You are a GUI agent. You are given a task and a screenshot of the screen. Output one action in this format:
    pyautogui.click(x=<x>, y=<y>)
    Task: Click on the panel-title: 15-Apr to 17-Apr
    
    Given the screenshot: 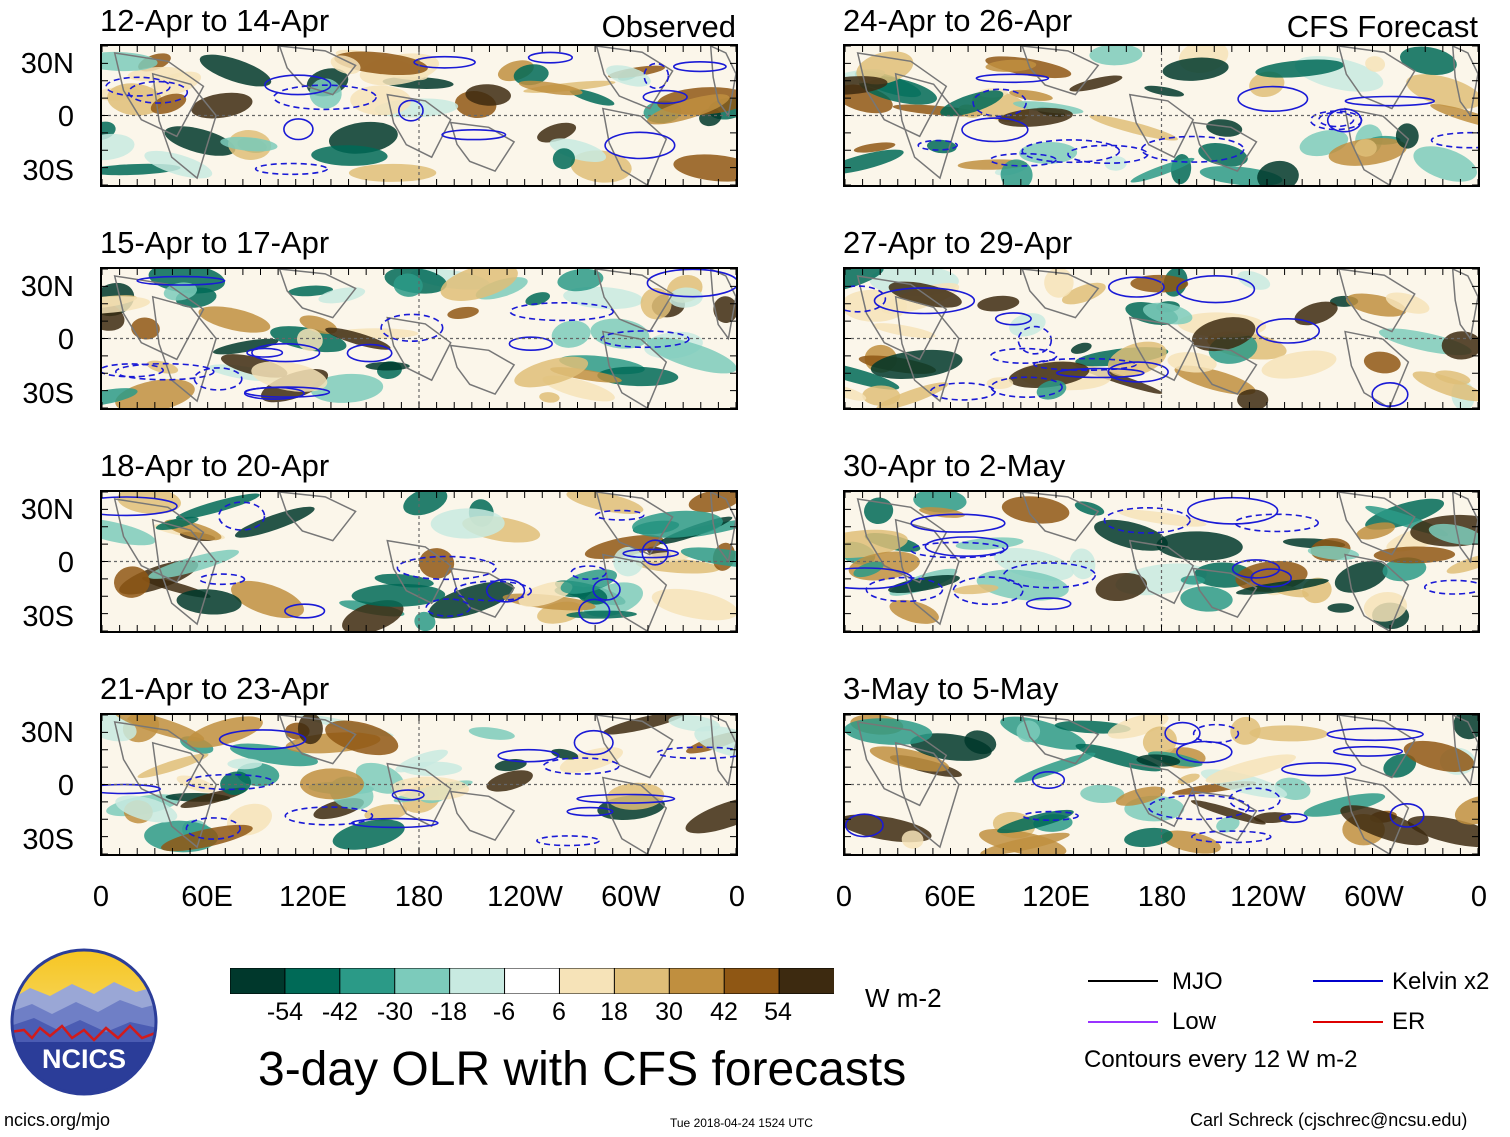 What is the action you would take?
    pyautogui.click(x=215, y=242)
    